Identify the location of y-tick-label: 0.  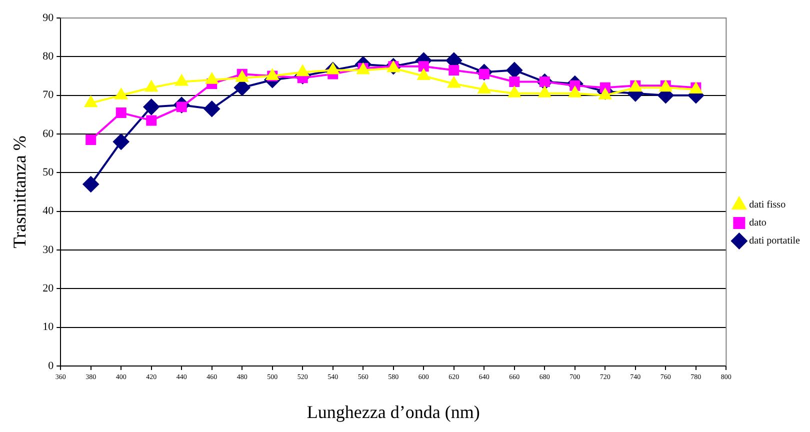
(51, 366).